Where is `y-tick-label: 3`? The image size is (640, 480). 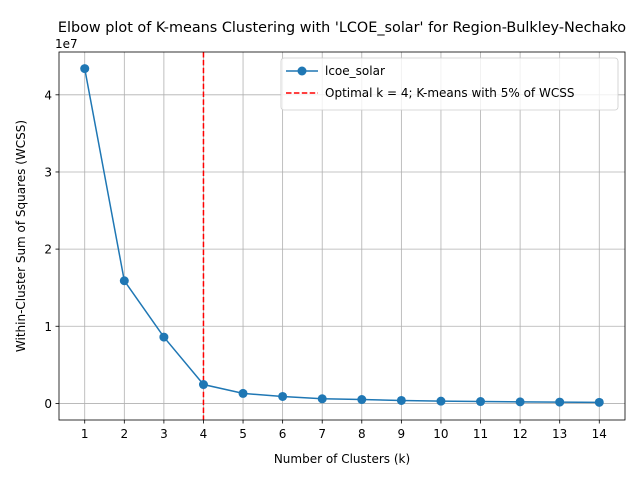
y-tick-label: 3 is located at coordinates (48, 172).